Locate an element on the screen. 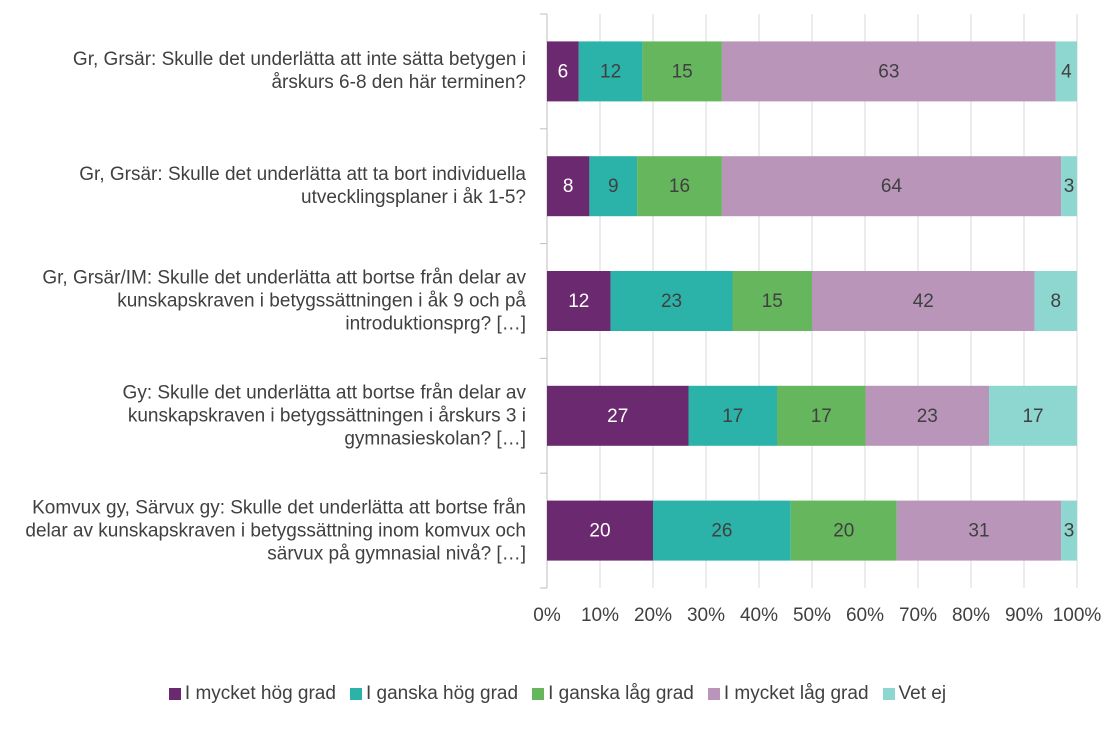  legend-item: I mycket hög grad is located at coordinates (252, 694).